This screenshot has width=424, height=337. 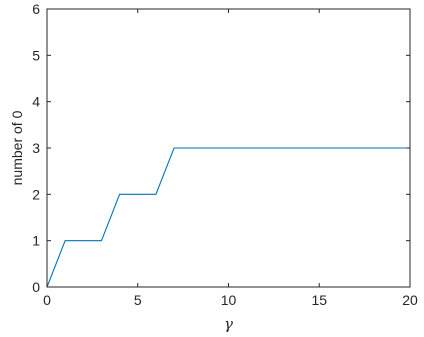 What do you see at coordinates (410, 300) in the screenshot?
I see `x-tick-label: 20` at bounding box center [410, 300].